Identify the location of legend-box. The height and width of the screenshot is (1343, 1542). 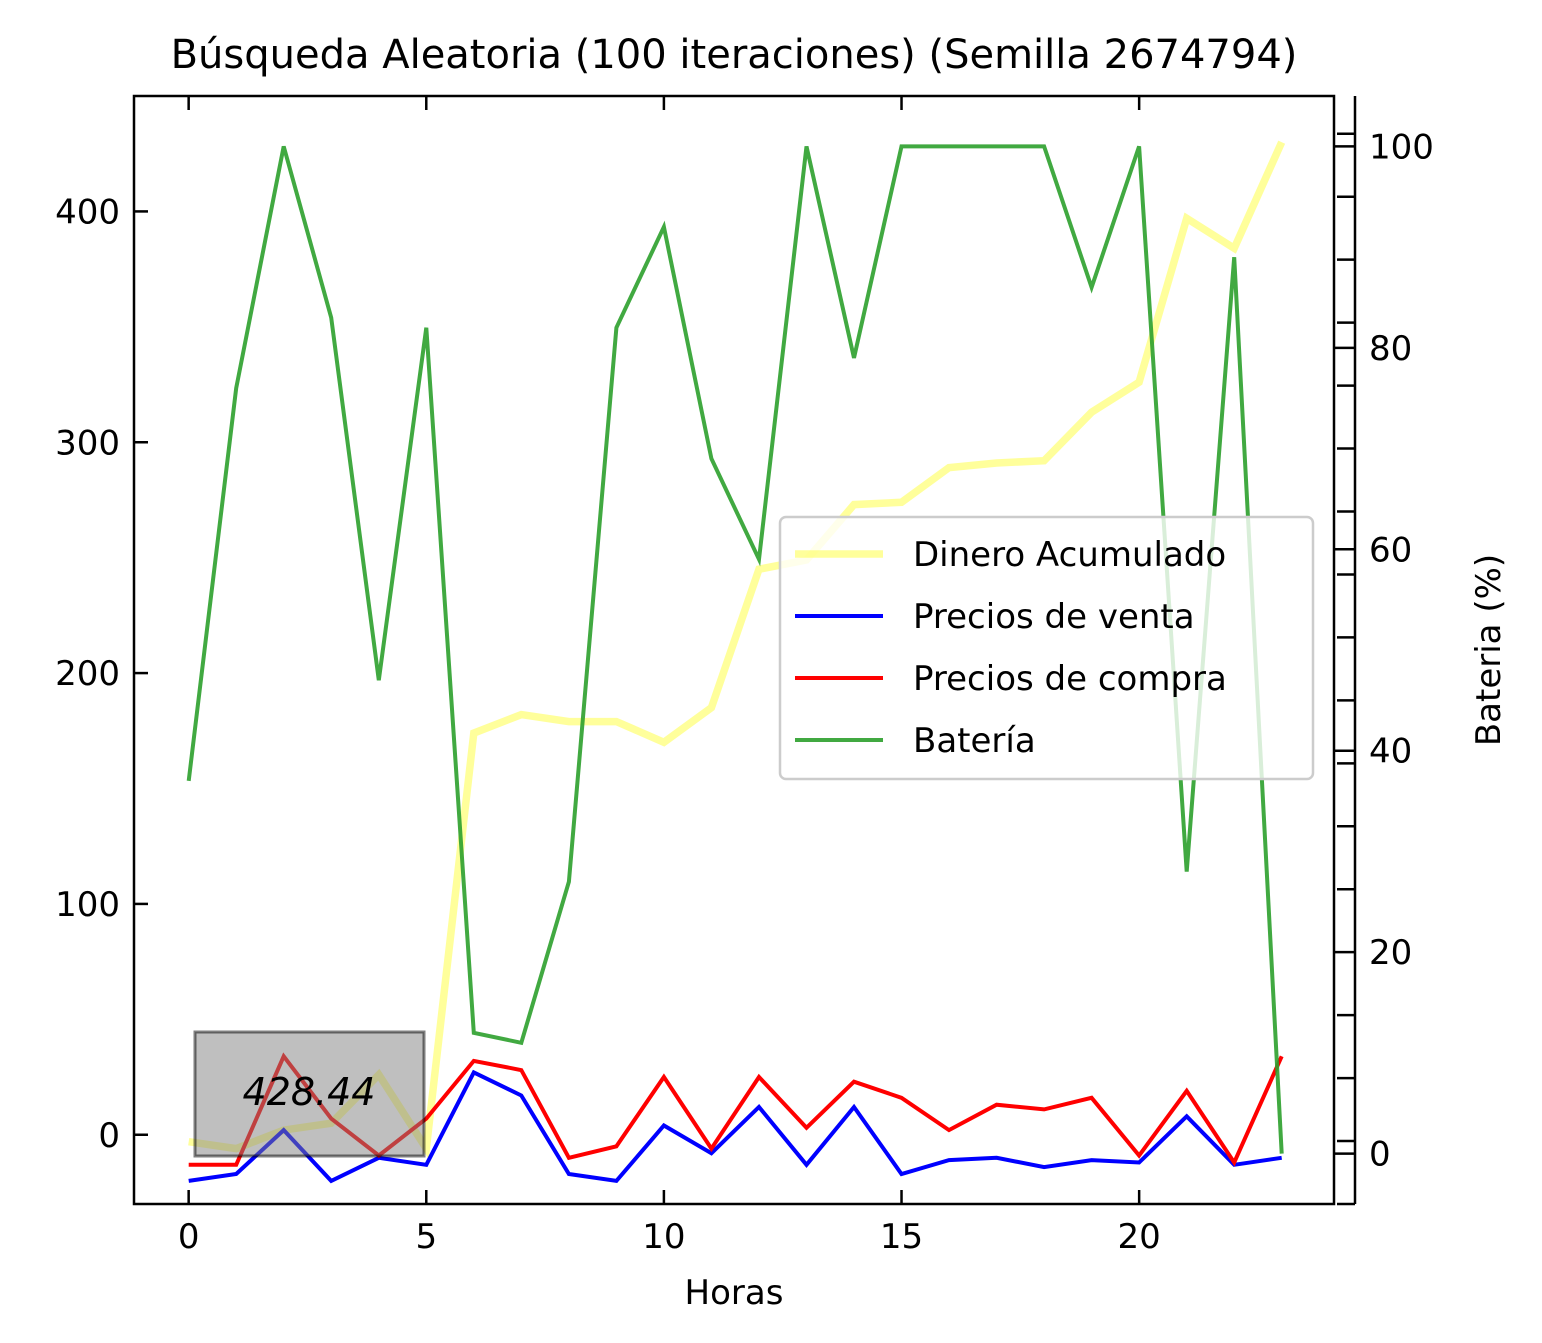
(1046, 648).